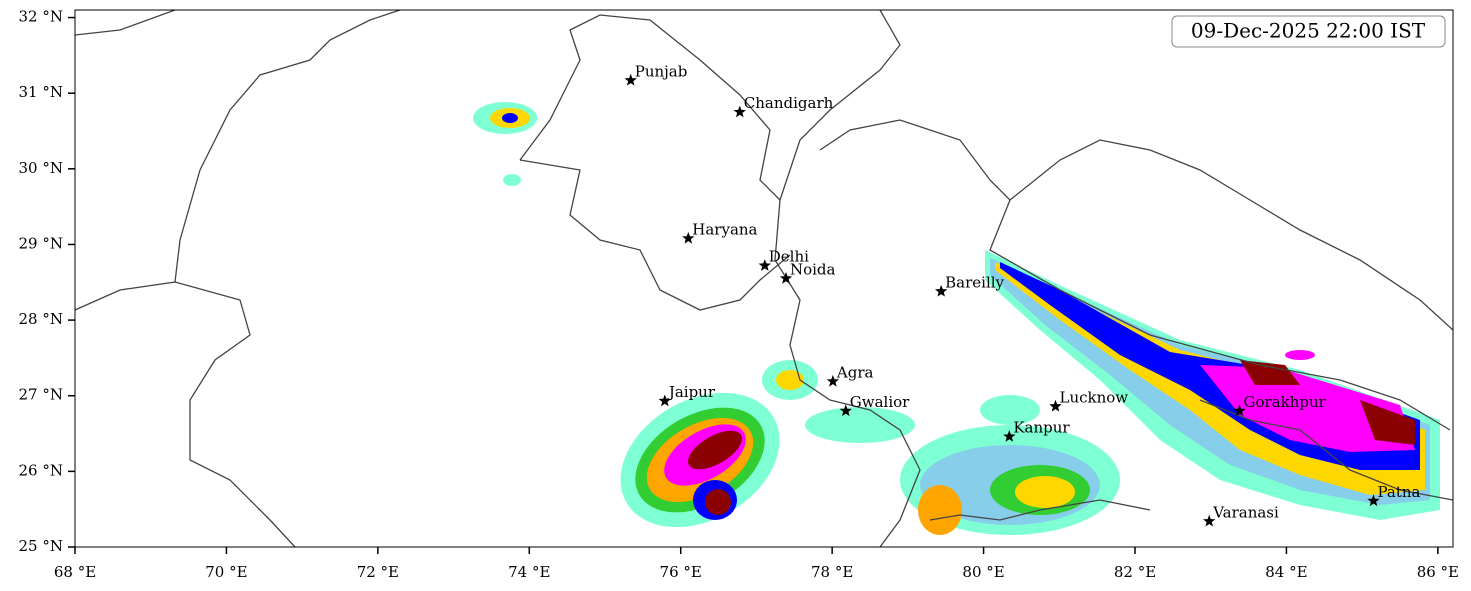 The height and width of the screenshot is (591, 1471). Describe the element at coordinates (855, 372) in the screenshot. I see `city-label: Agra` at that location.